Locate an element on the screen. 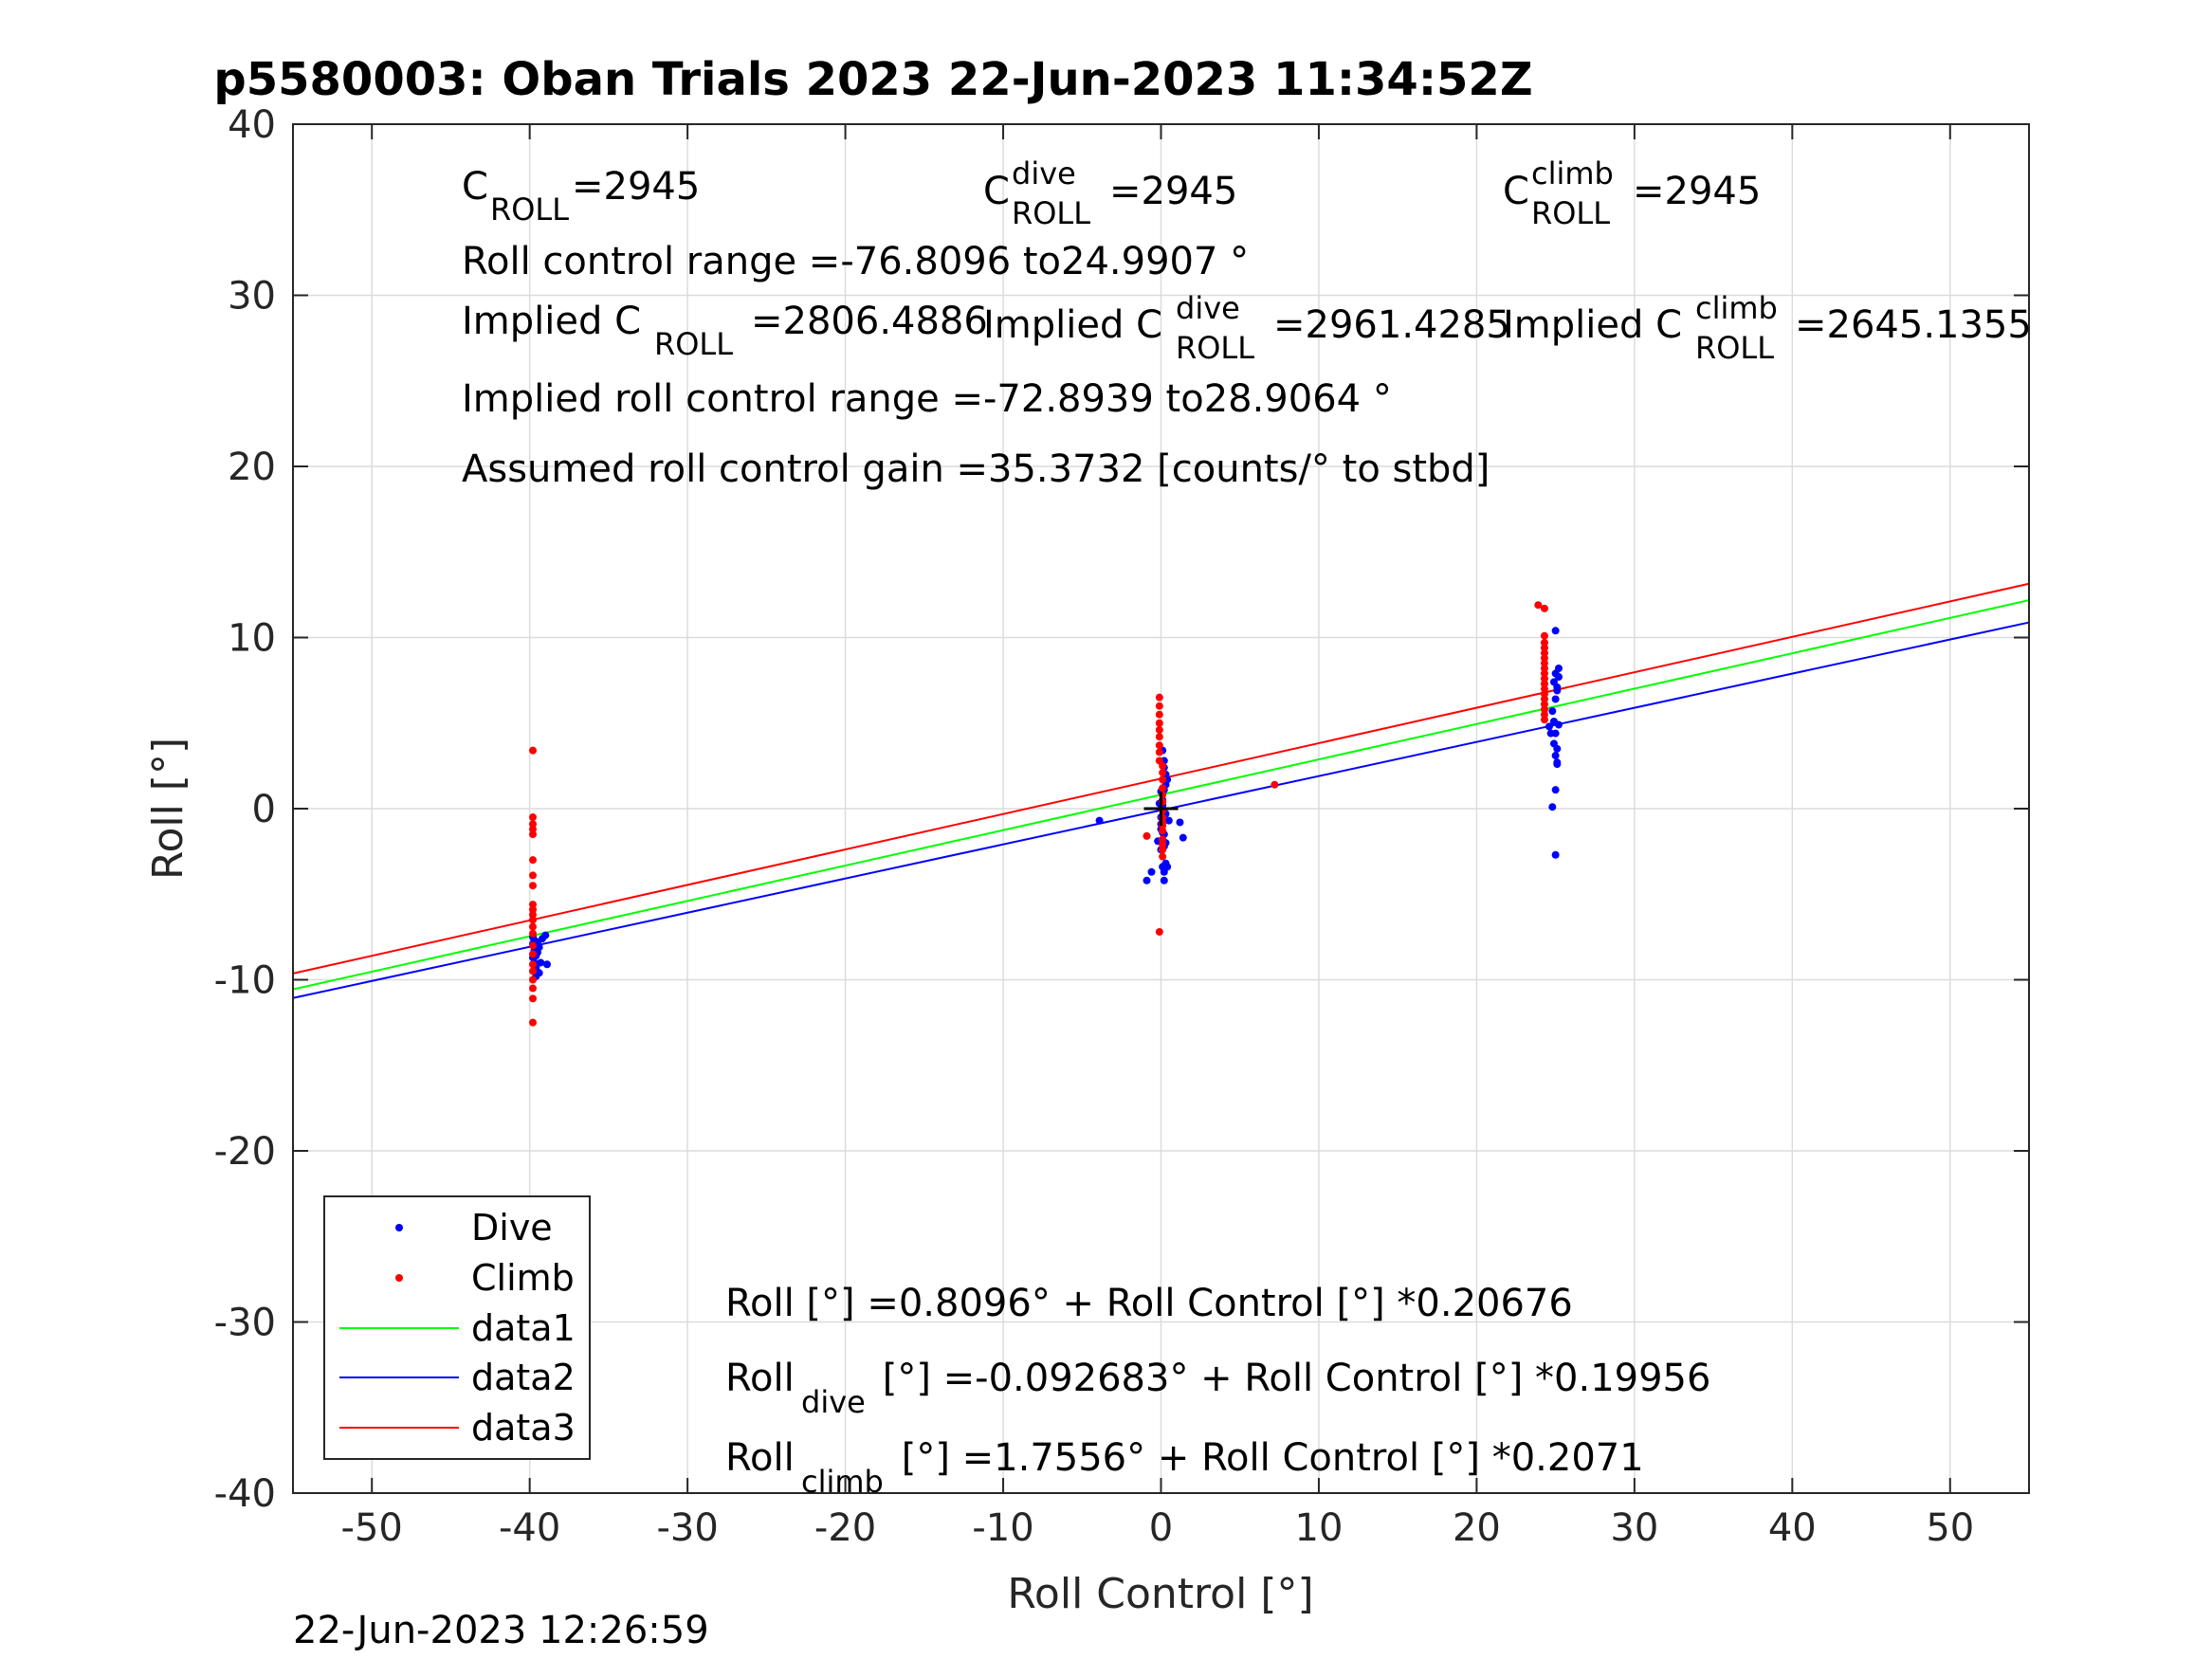  x-tick-label: 0 is located at coordinates (1161, 1528).